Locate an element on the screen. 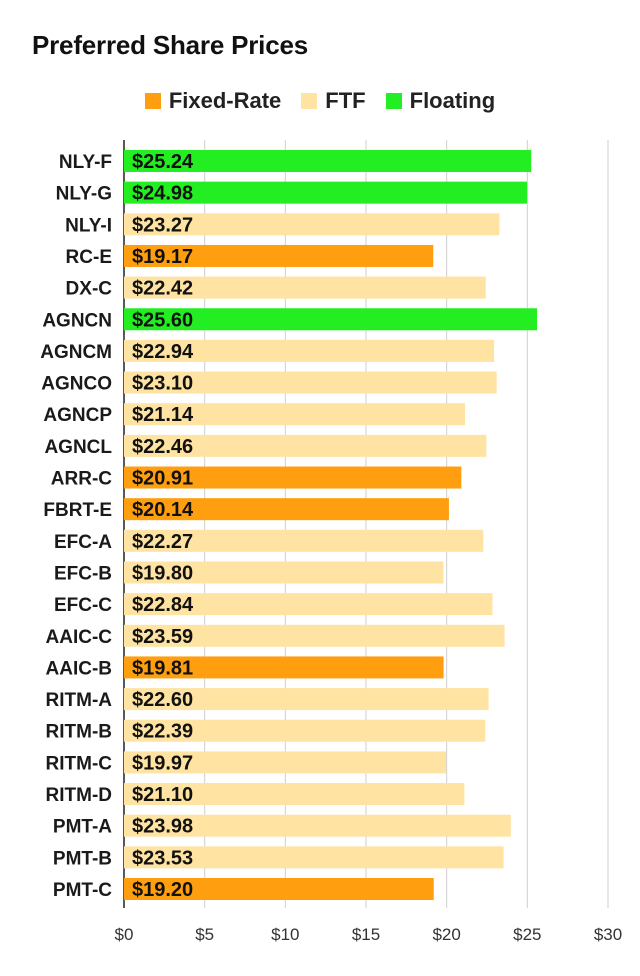 This screenshot has width=640, height=976. x-tick-label-25: $25 is located at coordinates (527, 934).